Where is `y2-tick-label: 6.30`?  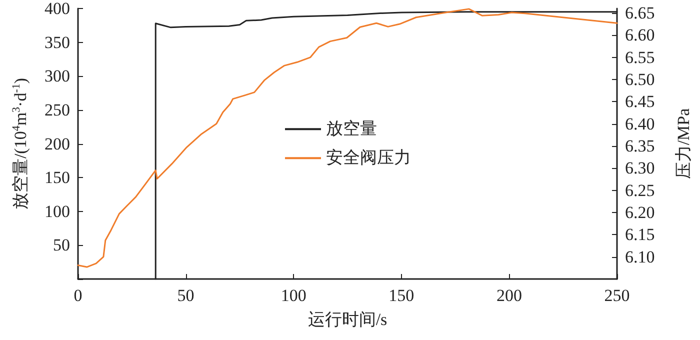 y2-tick-label: 6.30 is located at coordinates (640, 168).